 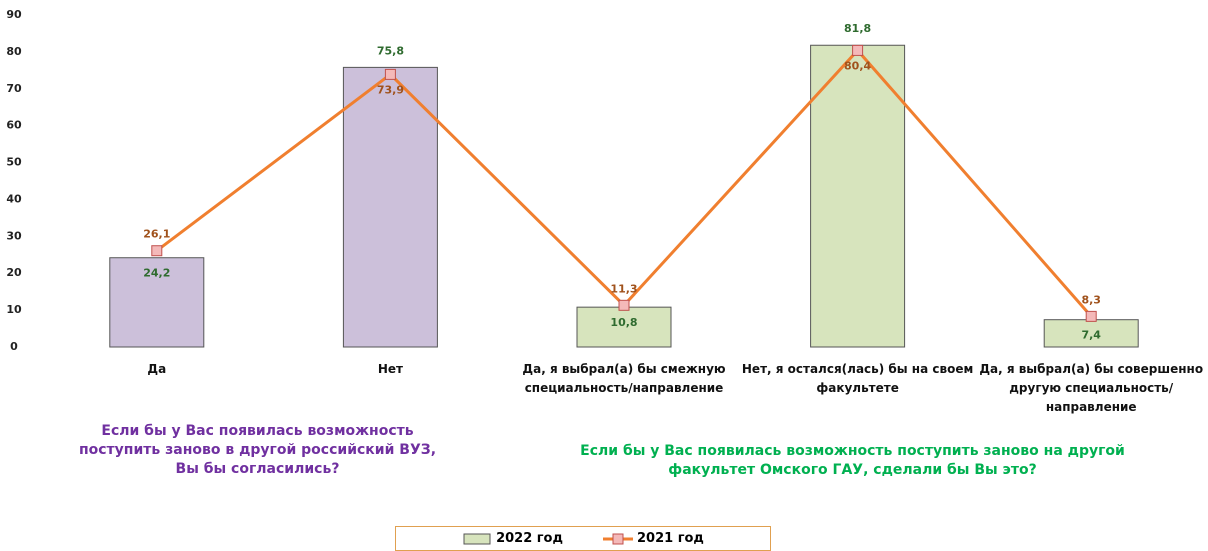 What do you see at coordinates (14, 235) in the screenshot?
I see `y-tick-label: 30` at bounding box center [14, 235].